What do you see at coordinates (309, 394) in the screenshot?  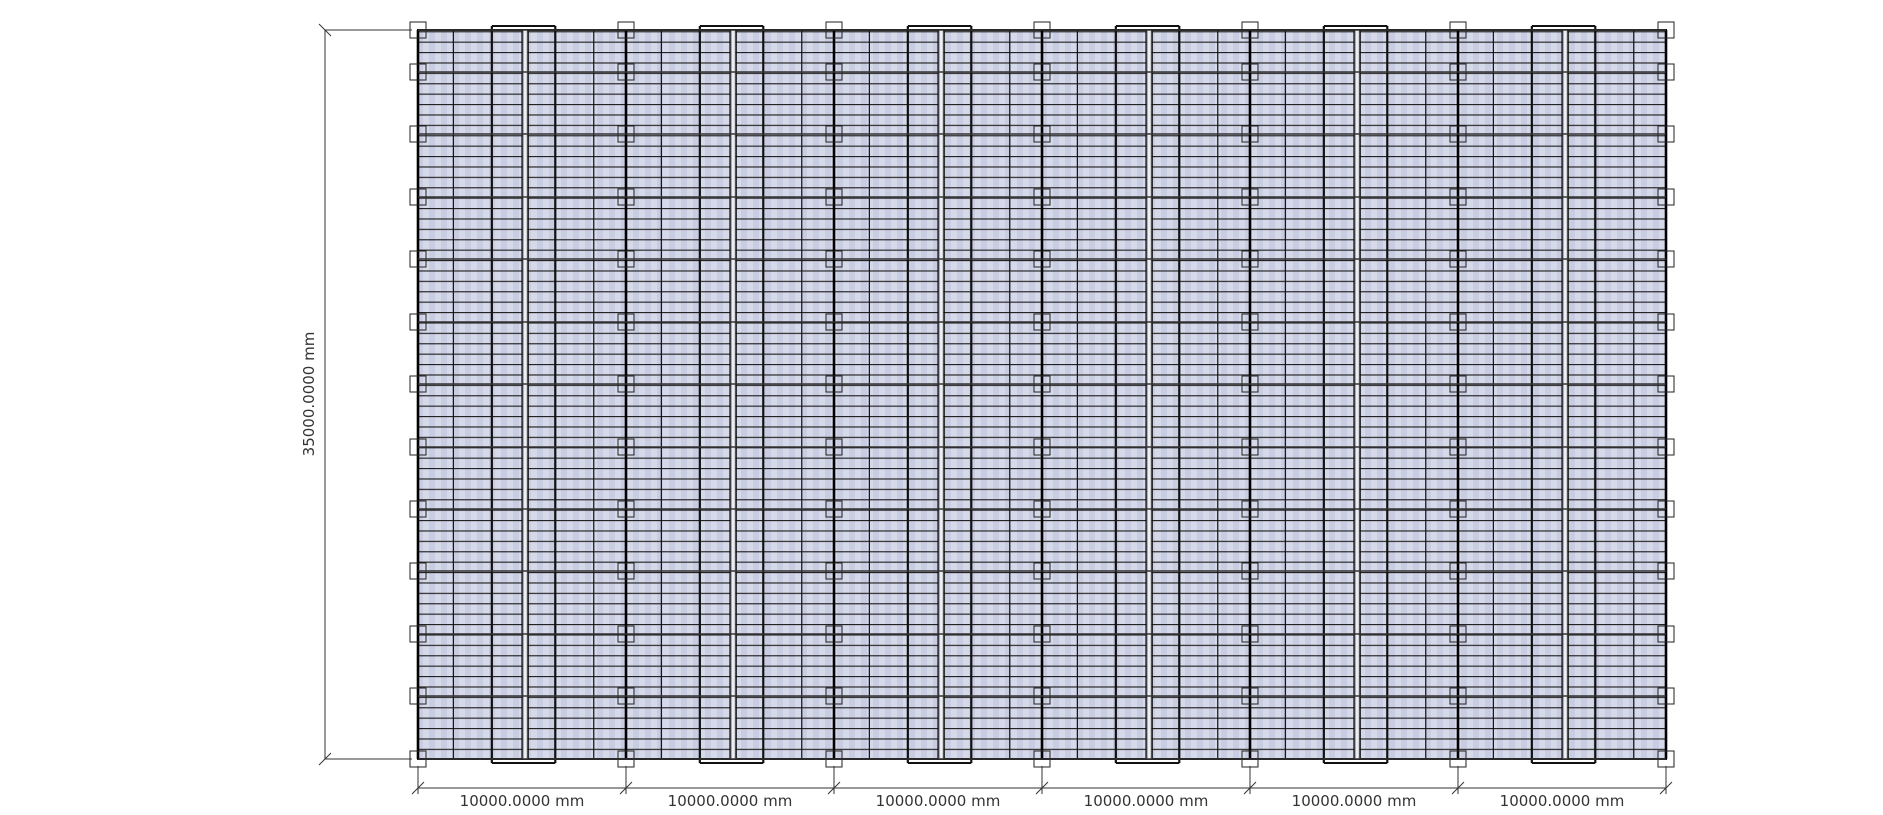 I see `height-label: 35000.0000 mm` at bounding box center [309, 394].